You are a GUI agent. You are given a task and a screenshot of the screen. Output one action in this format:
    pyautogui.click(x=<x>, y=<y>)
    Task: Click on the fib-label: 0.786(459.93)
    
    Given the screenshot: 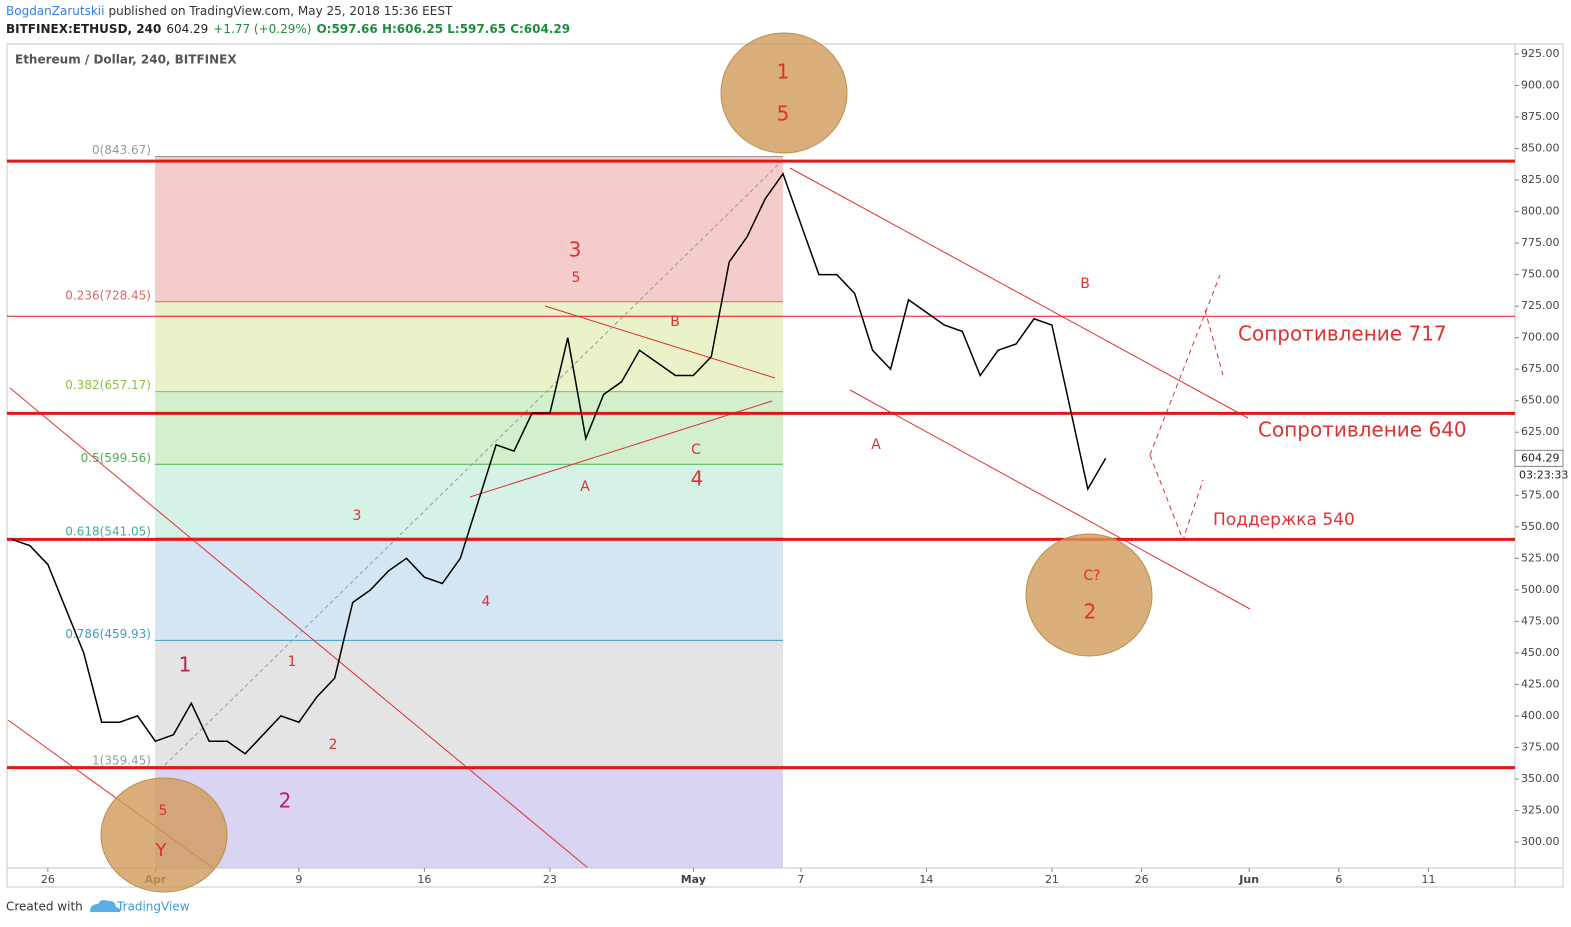 What is the action you would take?
    pyautogui.click(x=108, y=634)
    